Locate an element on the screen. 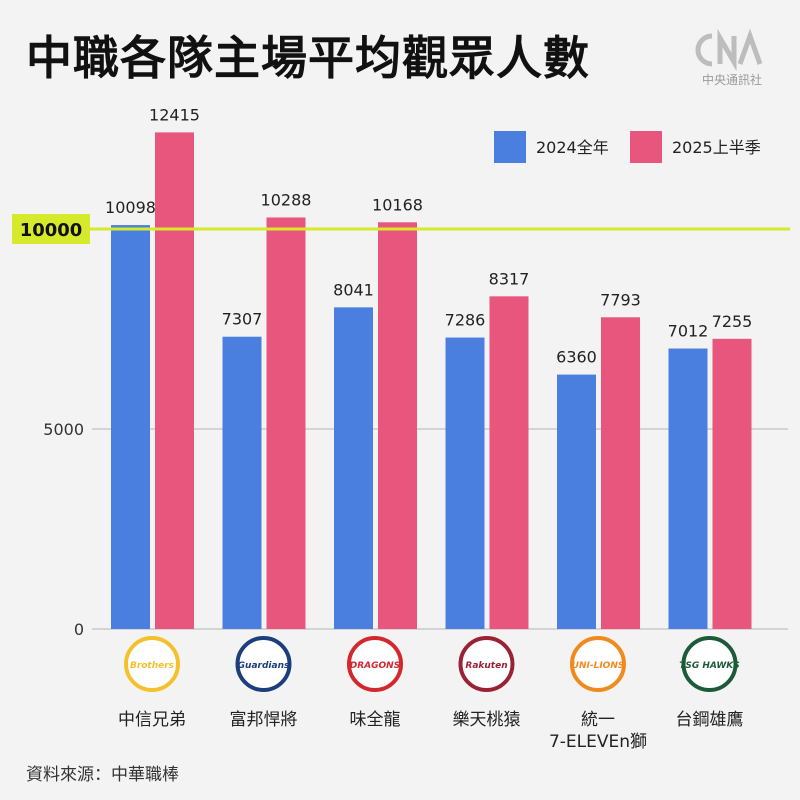 This screenshot has width=800, height=800. x-category-label: 富邦悍將 is located at coordinates (264, 720).